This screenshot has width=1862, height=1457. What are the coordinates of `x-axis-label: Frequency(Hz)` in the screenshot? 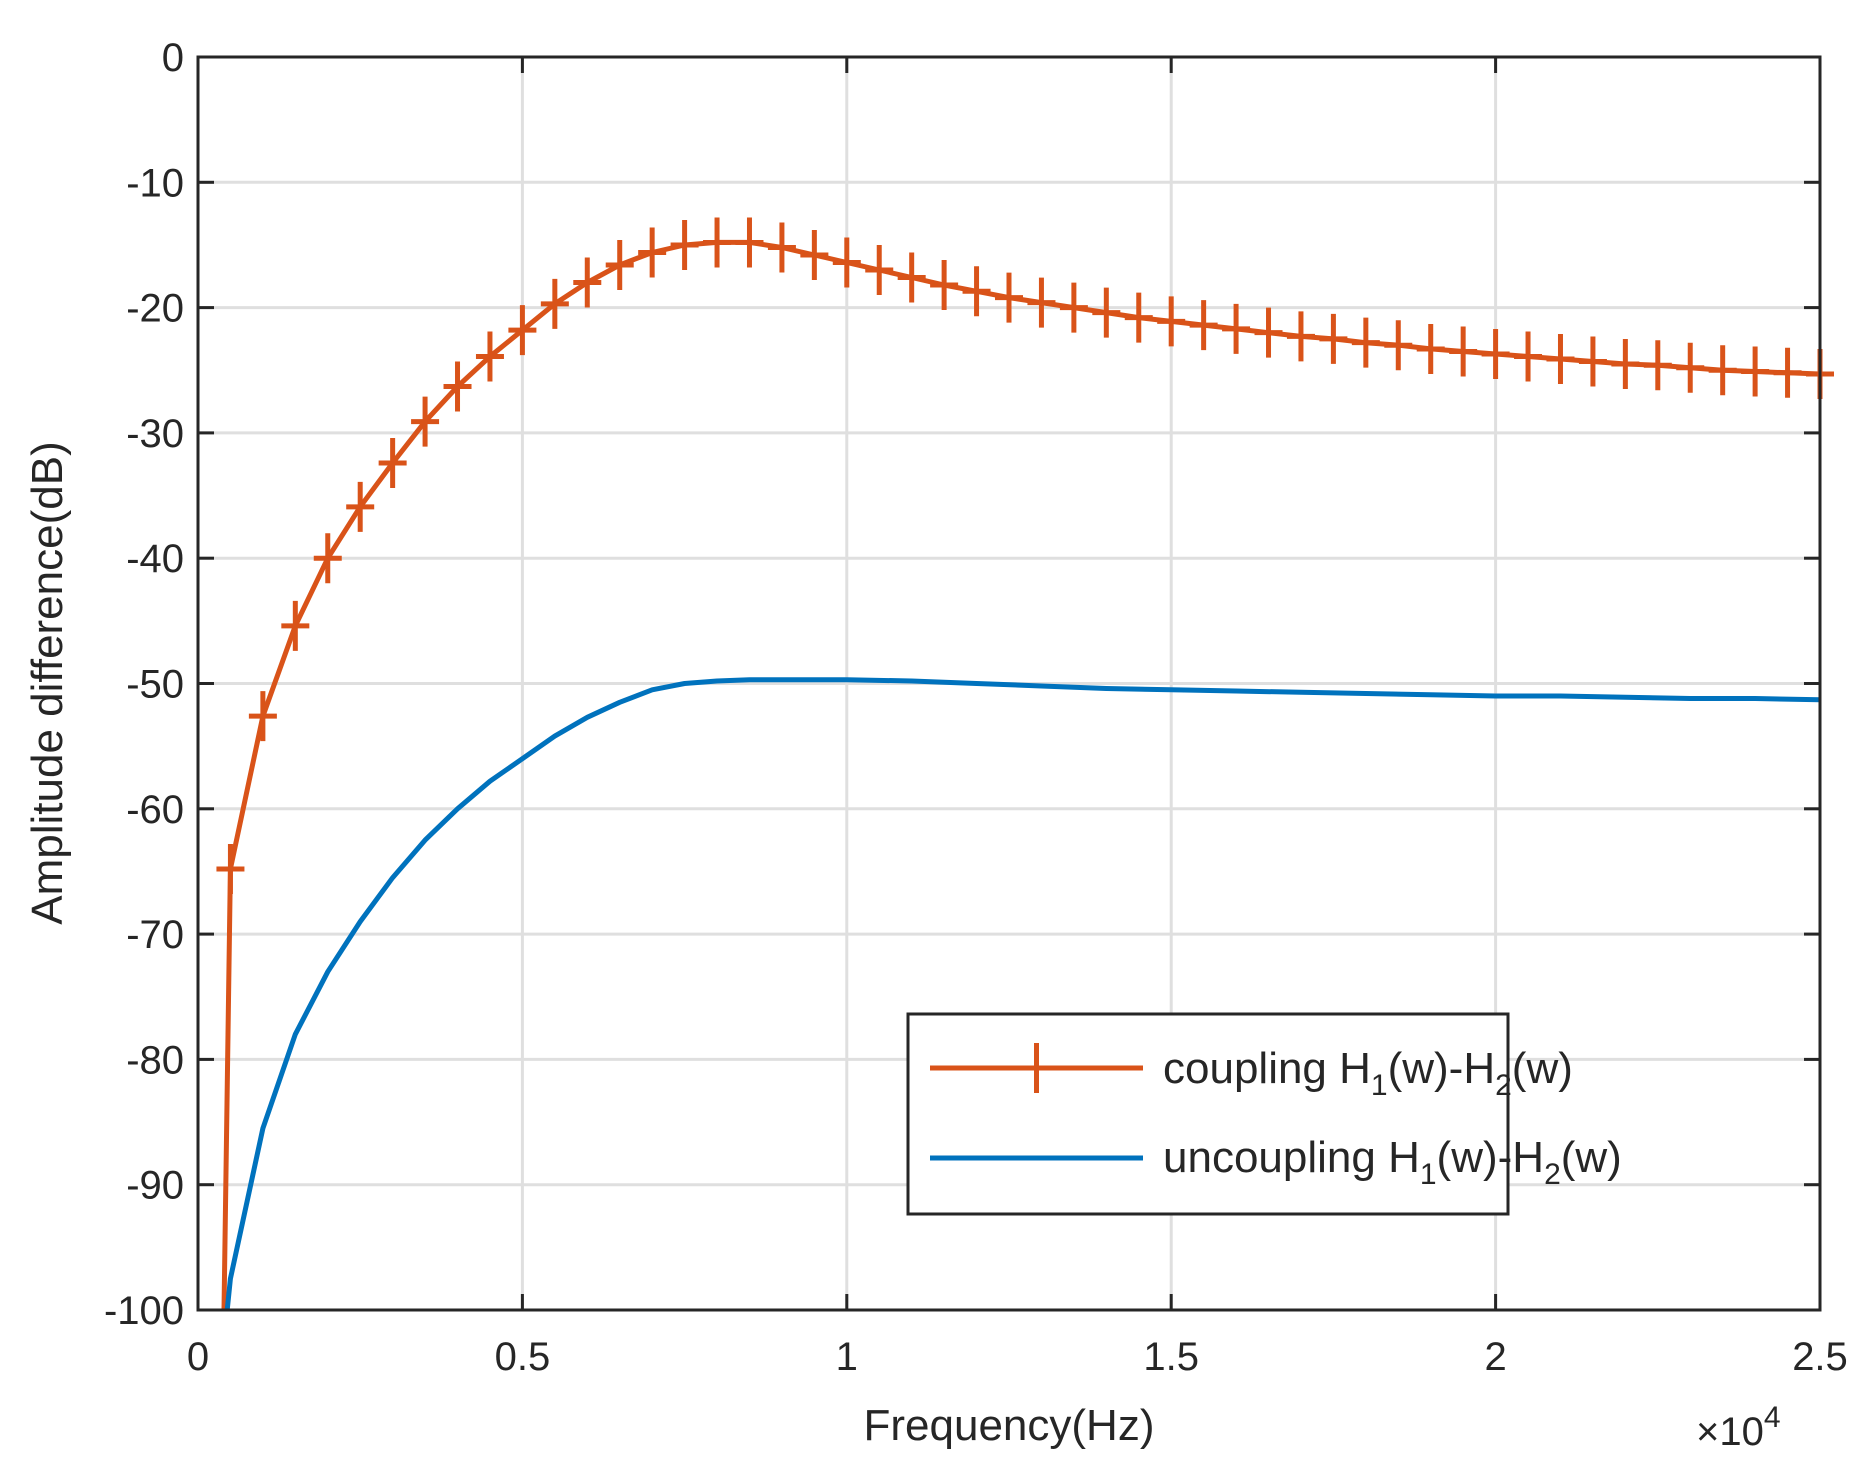 It's located at (1009, 1425).